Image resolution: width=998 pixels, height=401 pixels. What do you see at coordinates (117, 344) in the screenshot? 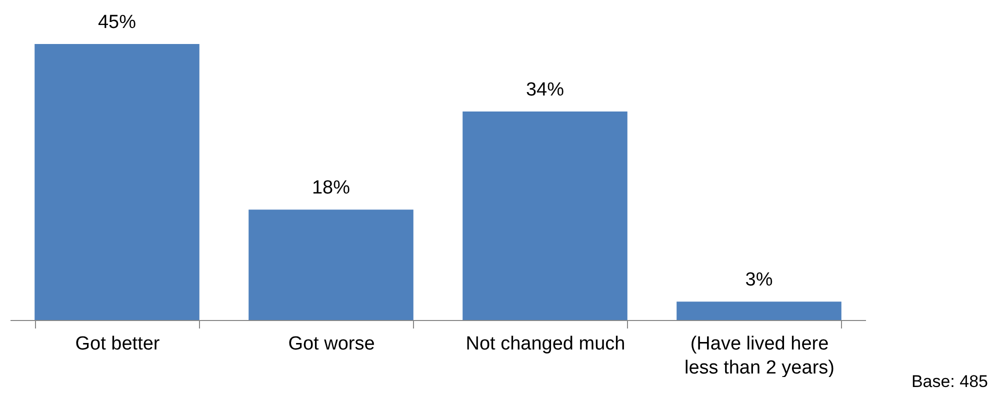
I see `x-tick-label: Got better` at bounding box center [117, 344].